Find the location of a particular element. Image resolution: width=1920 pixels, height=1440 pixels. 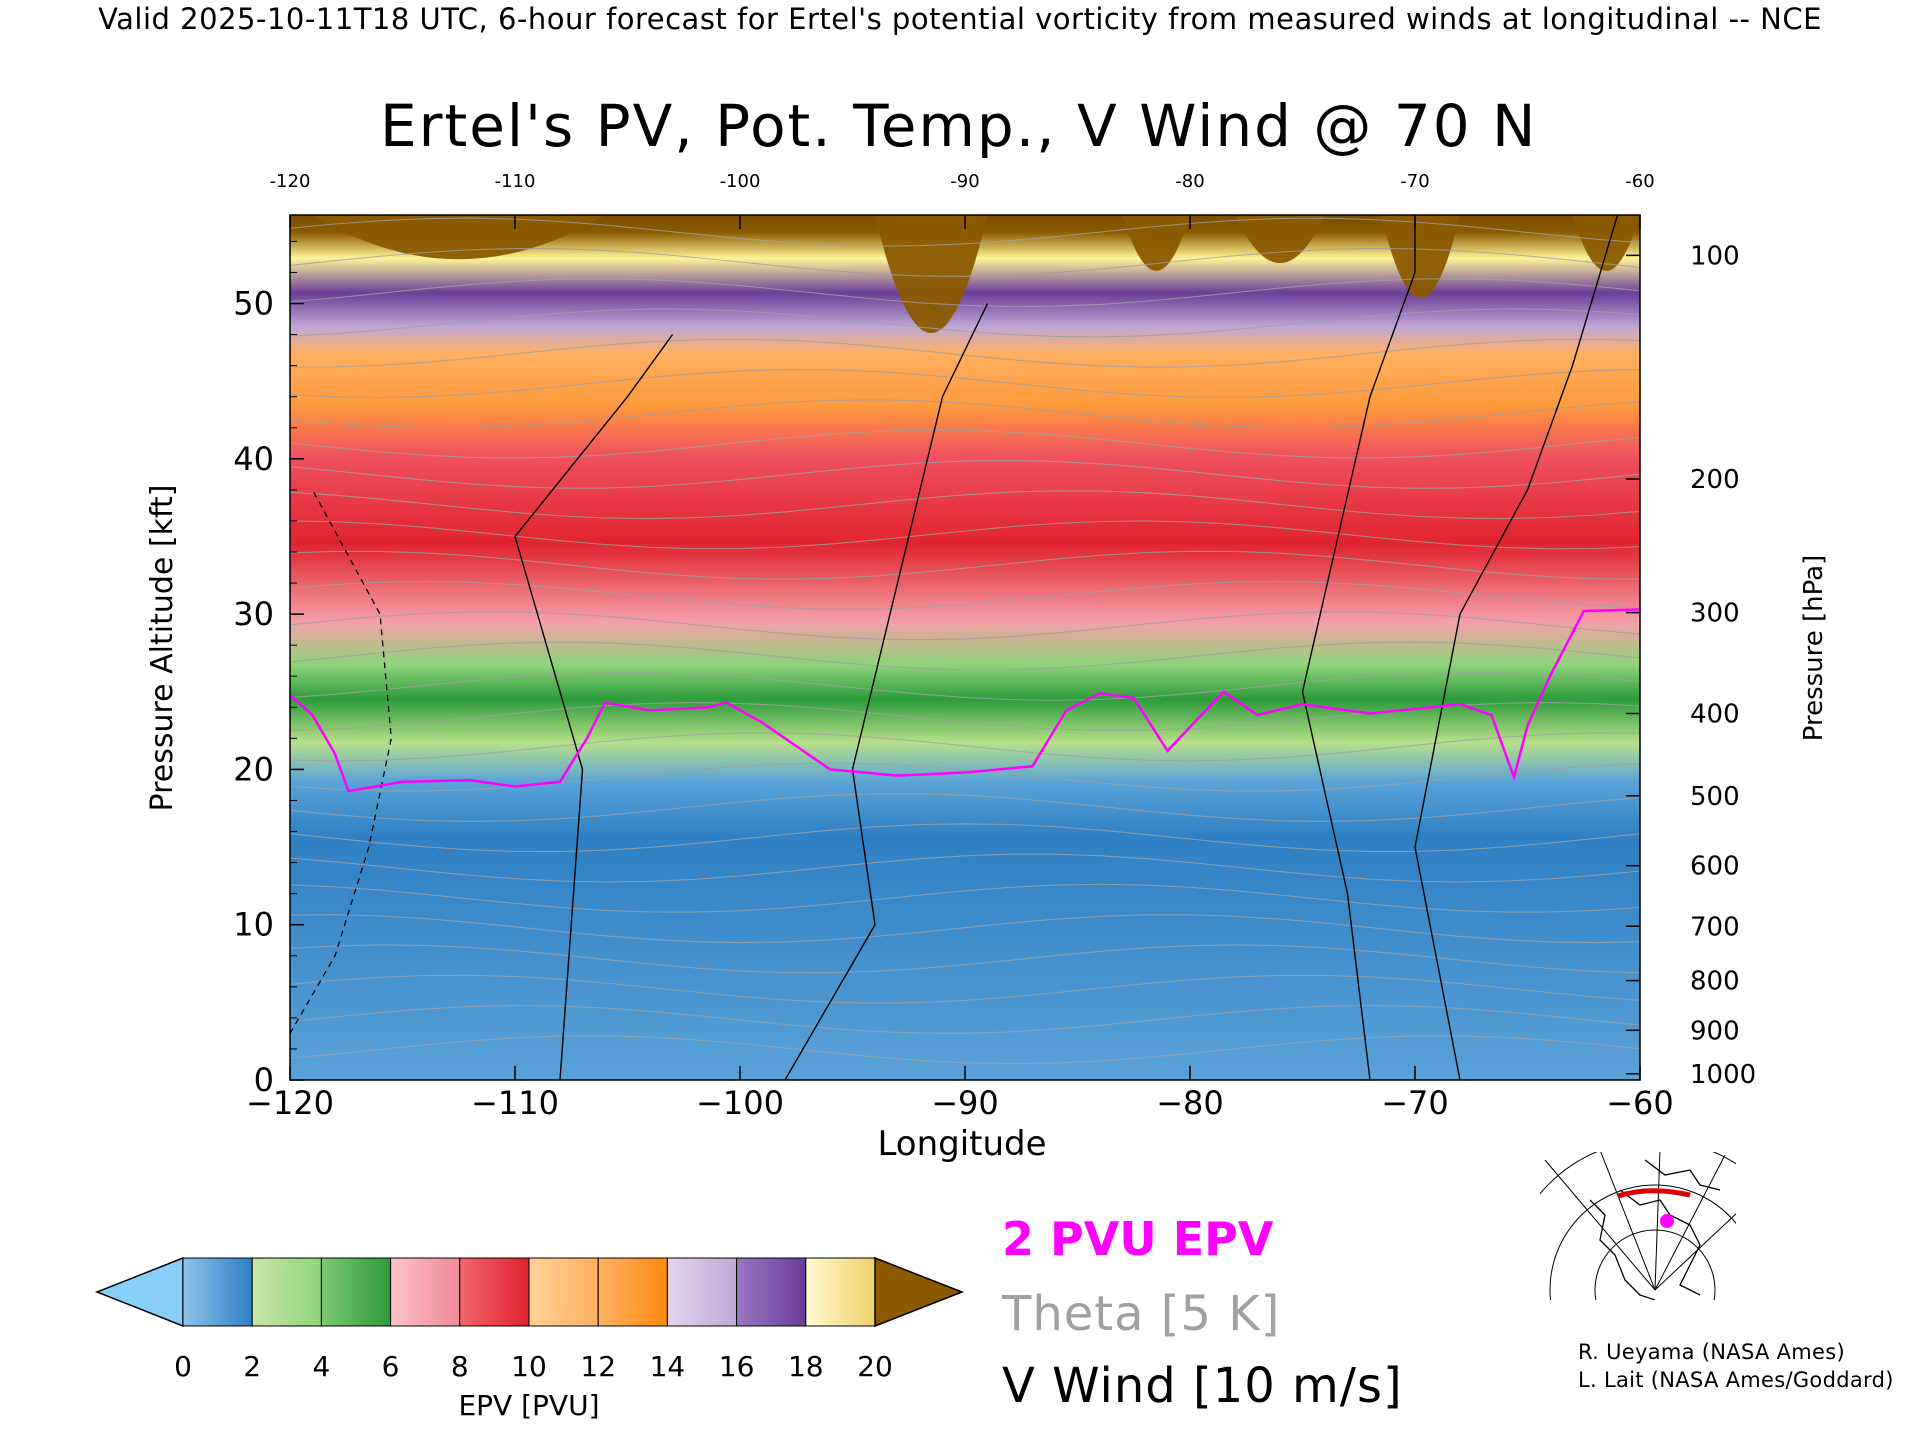

colorbar-label: EPV [PVU] is located at coordinates (528, 1405).